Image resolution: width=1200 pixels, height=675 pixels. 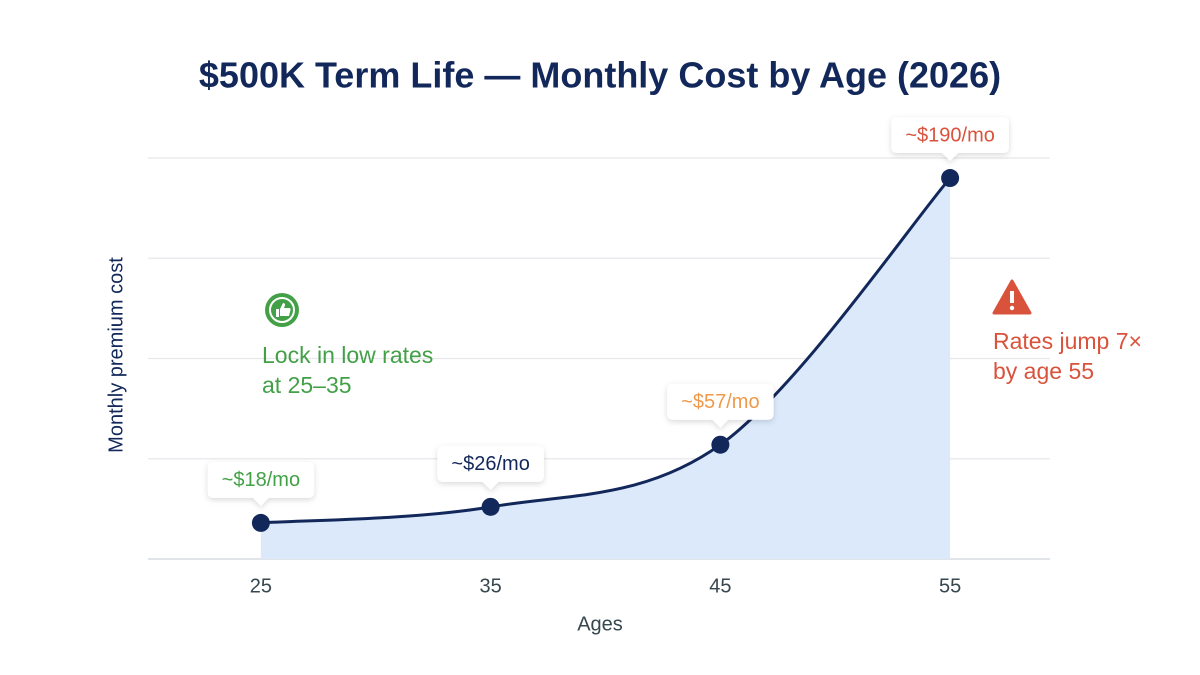 I want to click on x-tick-label: 35, so click(x=491, y=586).